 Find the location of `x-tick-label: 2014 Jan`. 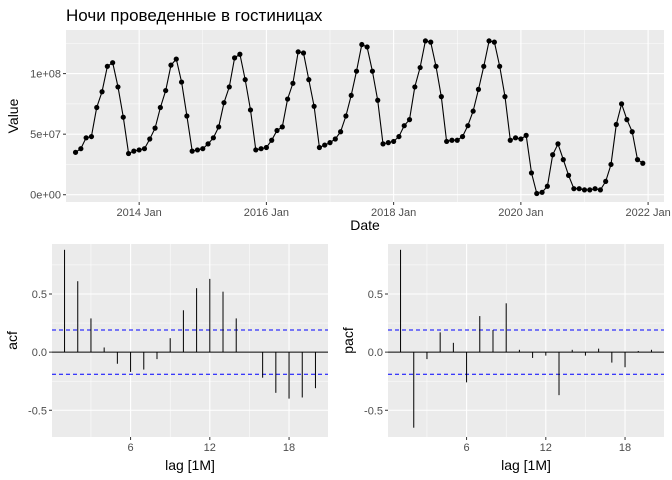

x-tick-label: 2014 Jan is located at coordinates (139, 213).